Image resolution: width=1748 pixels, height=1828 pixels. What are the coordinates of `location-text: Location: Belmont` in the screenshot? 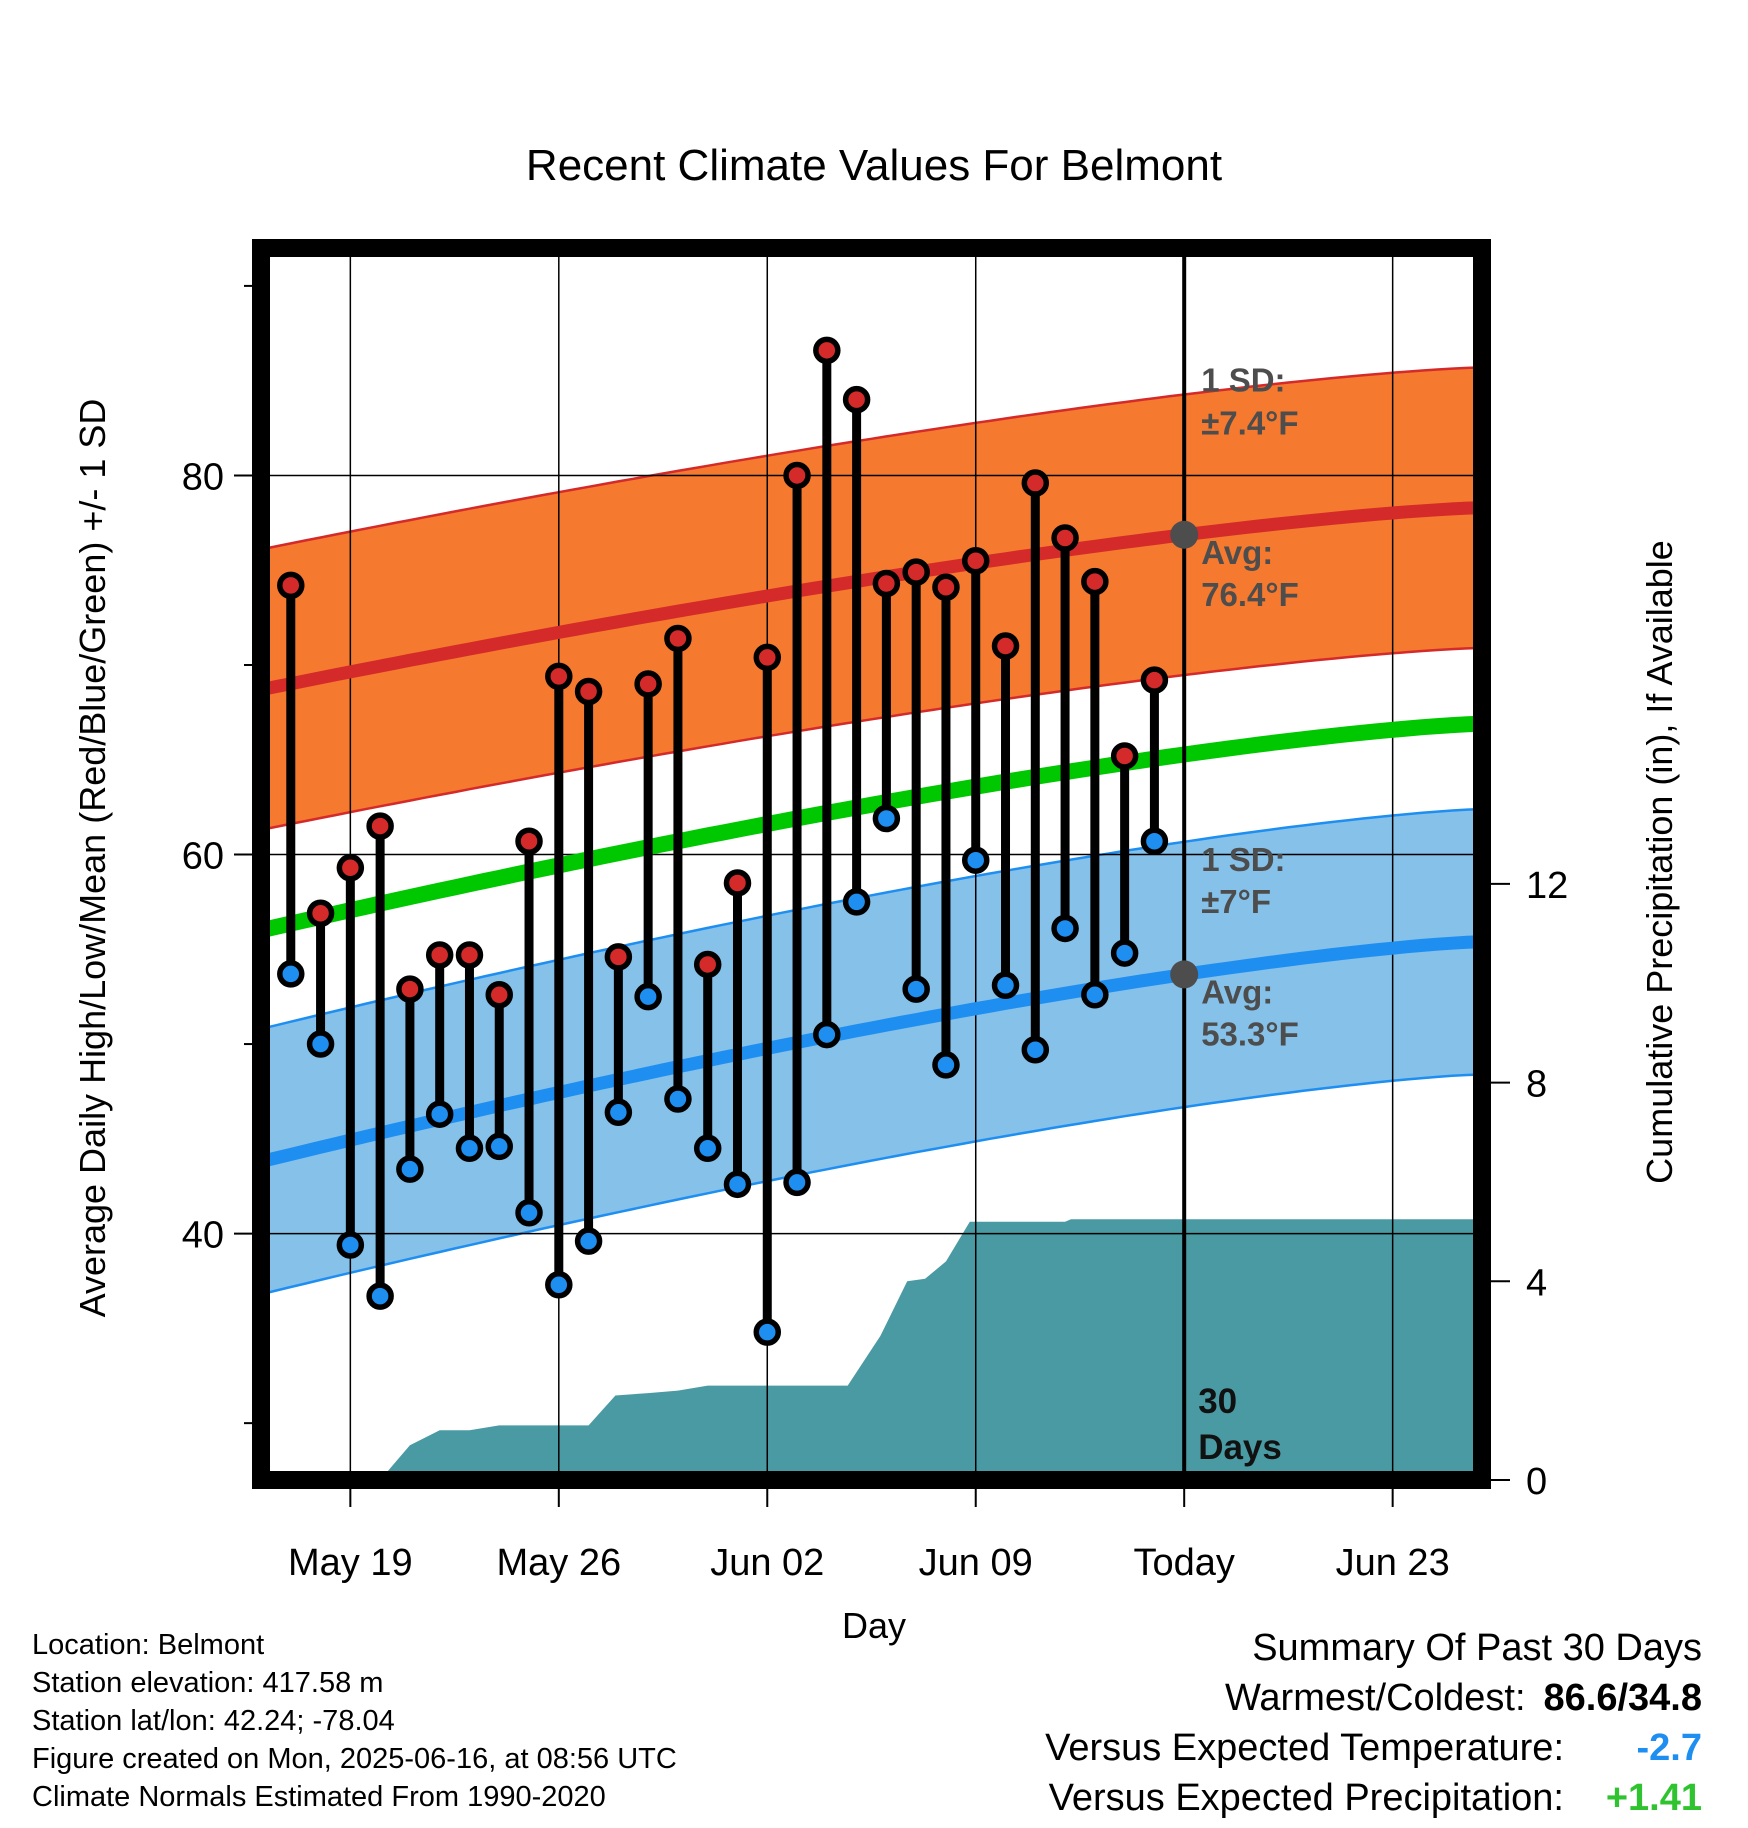 It's located at (148, 1645).